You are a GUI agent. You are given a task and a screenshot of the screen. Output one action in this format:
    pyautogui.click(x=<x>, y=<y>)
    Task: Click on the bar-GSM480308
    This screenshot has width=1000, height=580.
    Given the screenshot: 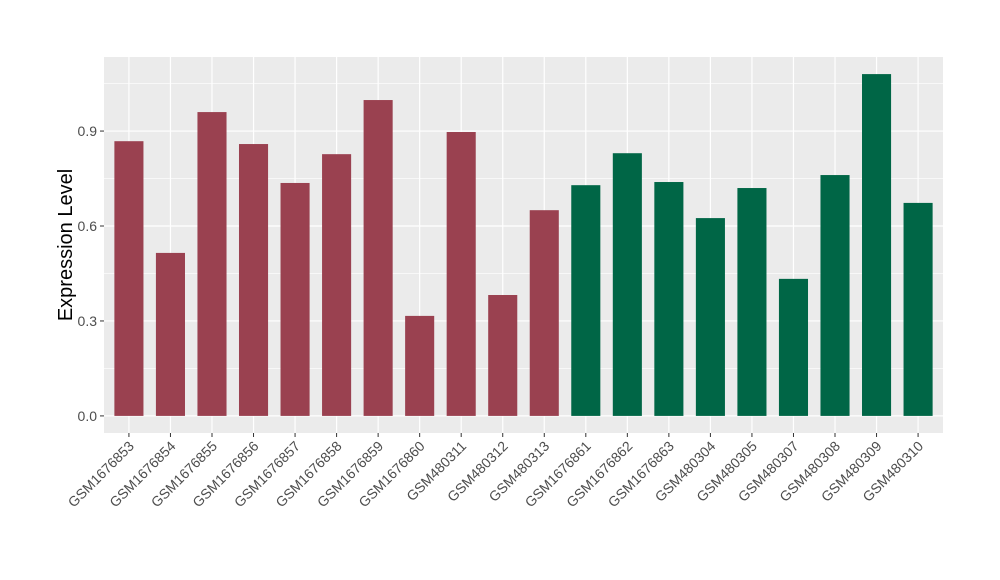 What is the action you would take?
    pyautogui.click(x=835, y=295)
    